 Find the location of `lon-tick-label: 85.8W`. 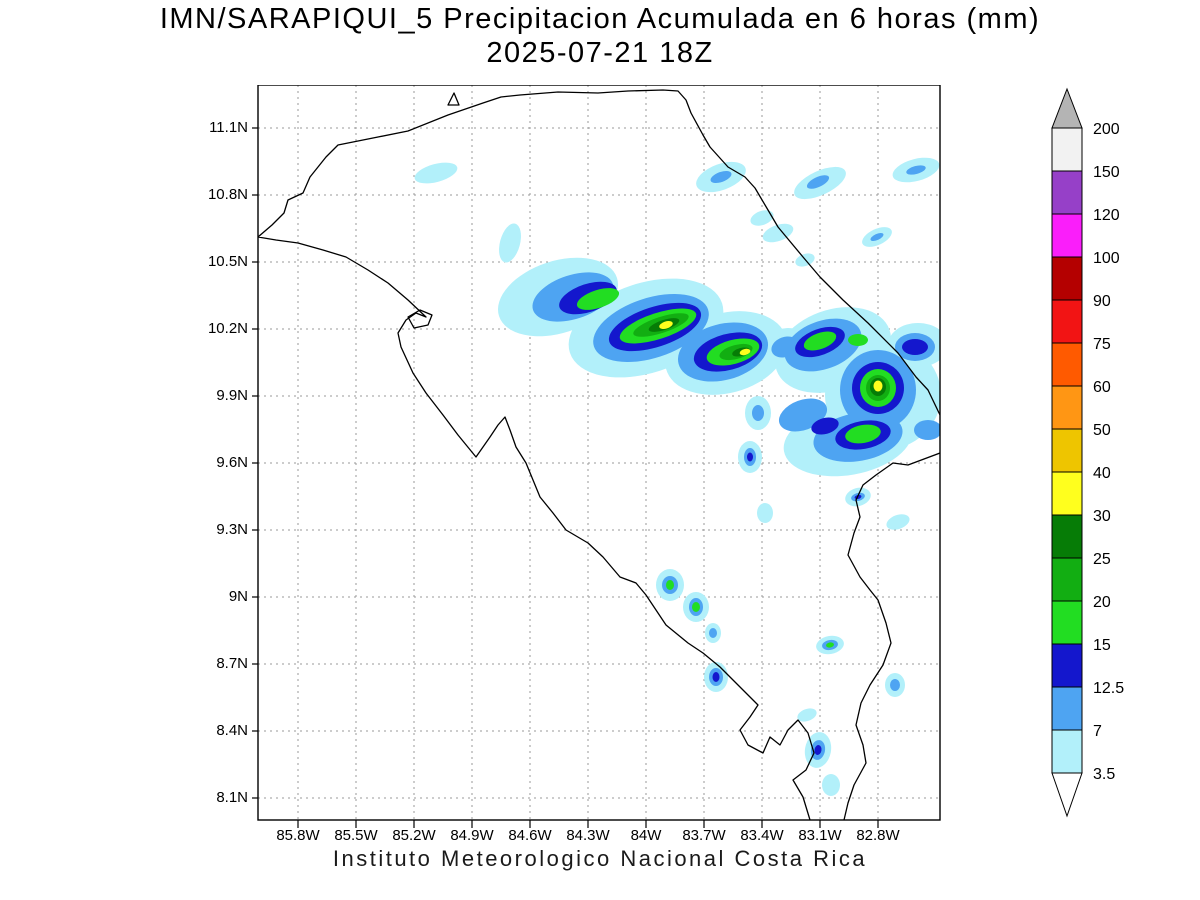

lon-tick-label: 85.8W is located at coordinates (298, 835).